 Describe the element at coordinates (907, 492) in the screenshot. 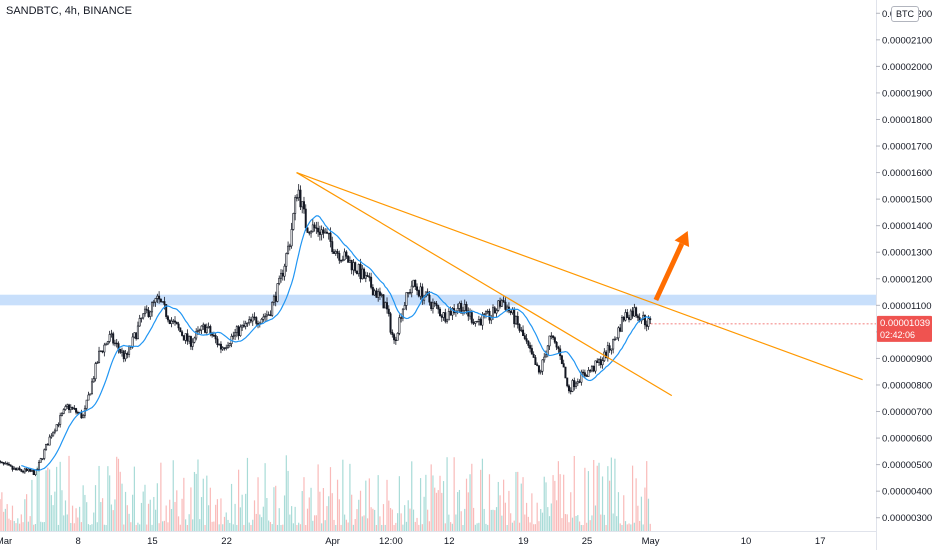

I see `price-axis-label: 0.00000400` at that location.